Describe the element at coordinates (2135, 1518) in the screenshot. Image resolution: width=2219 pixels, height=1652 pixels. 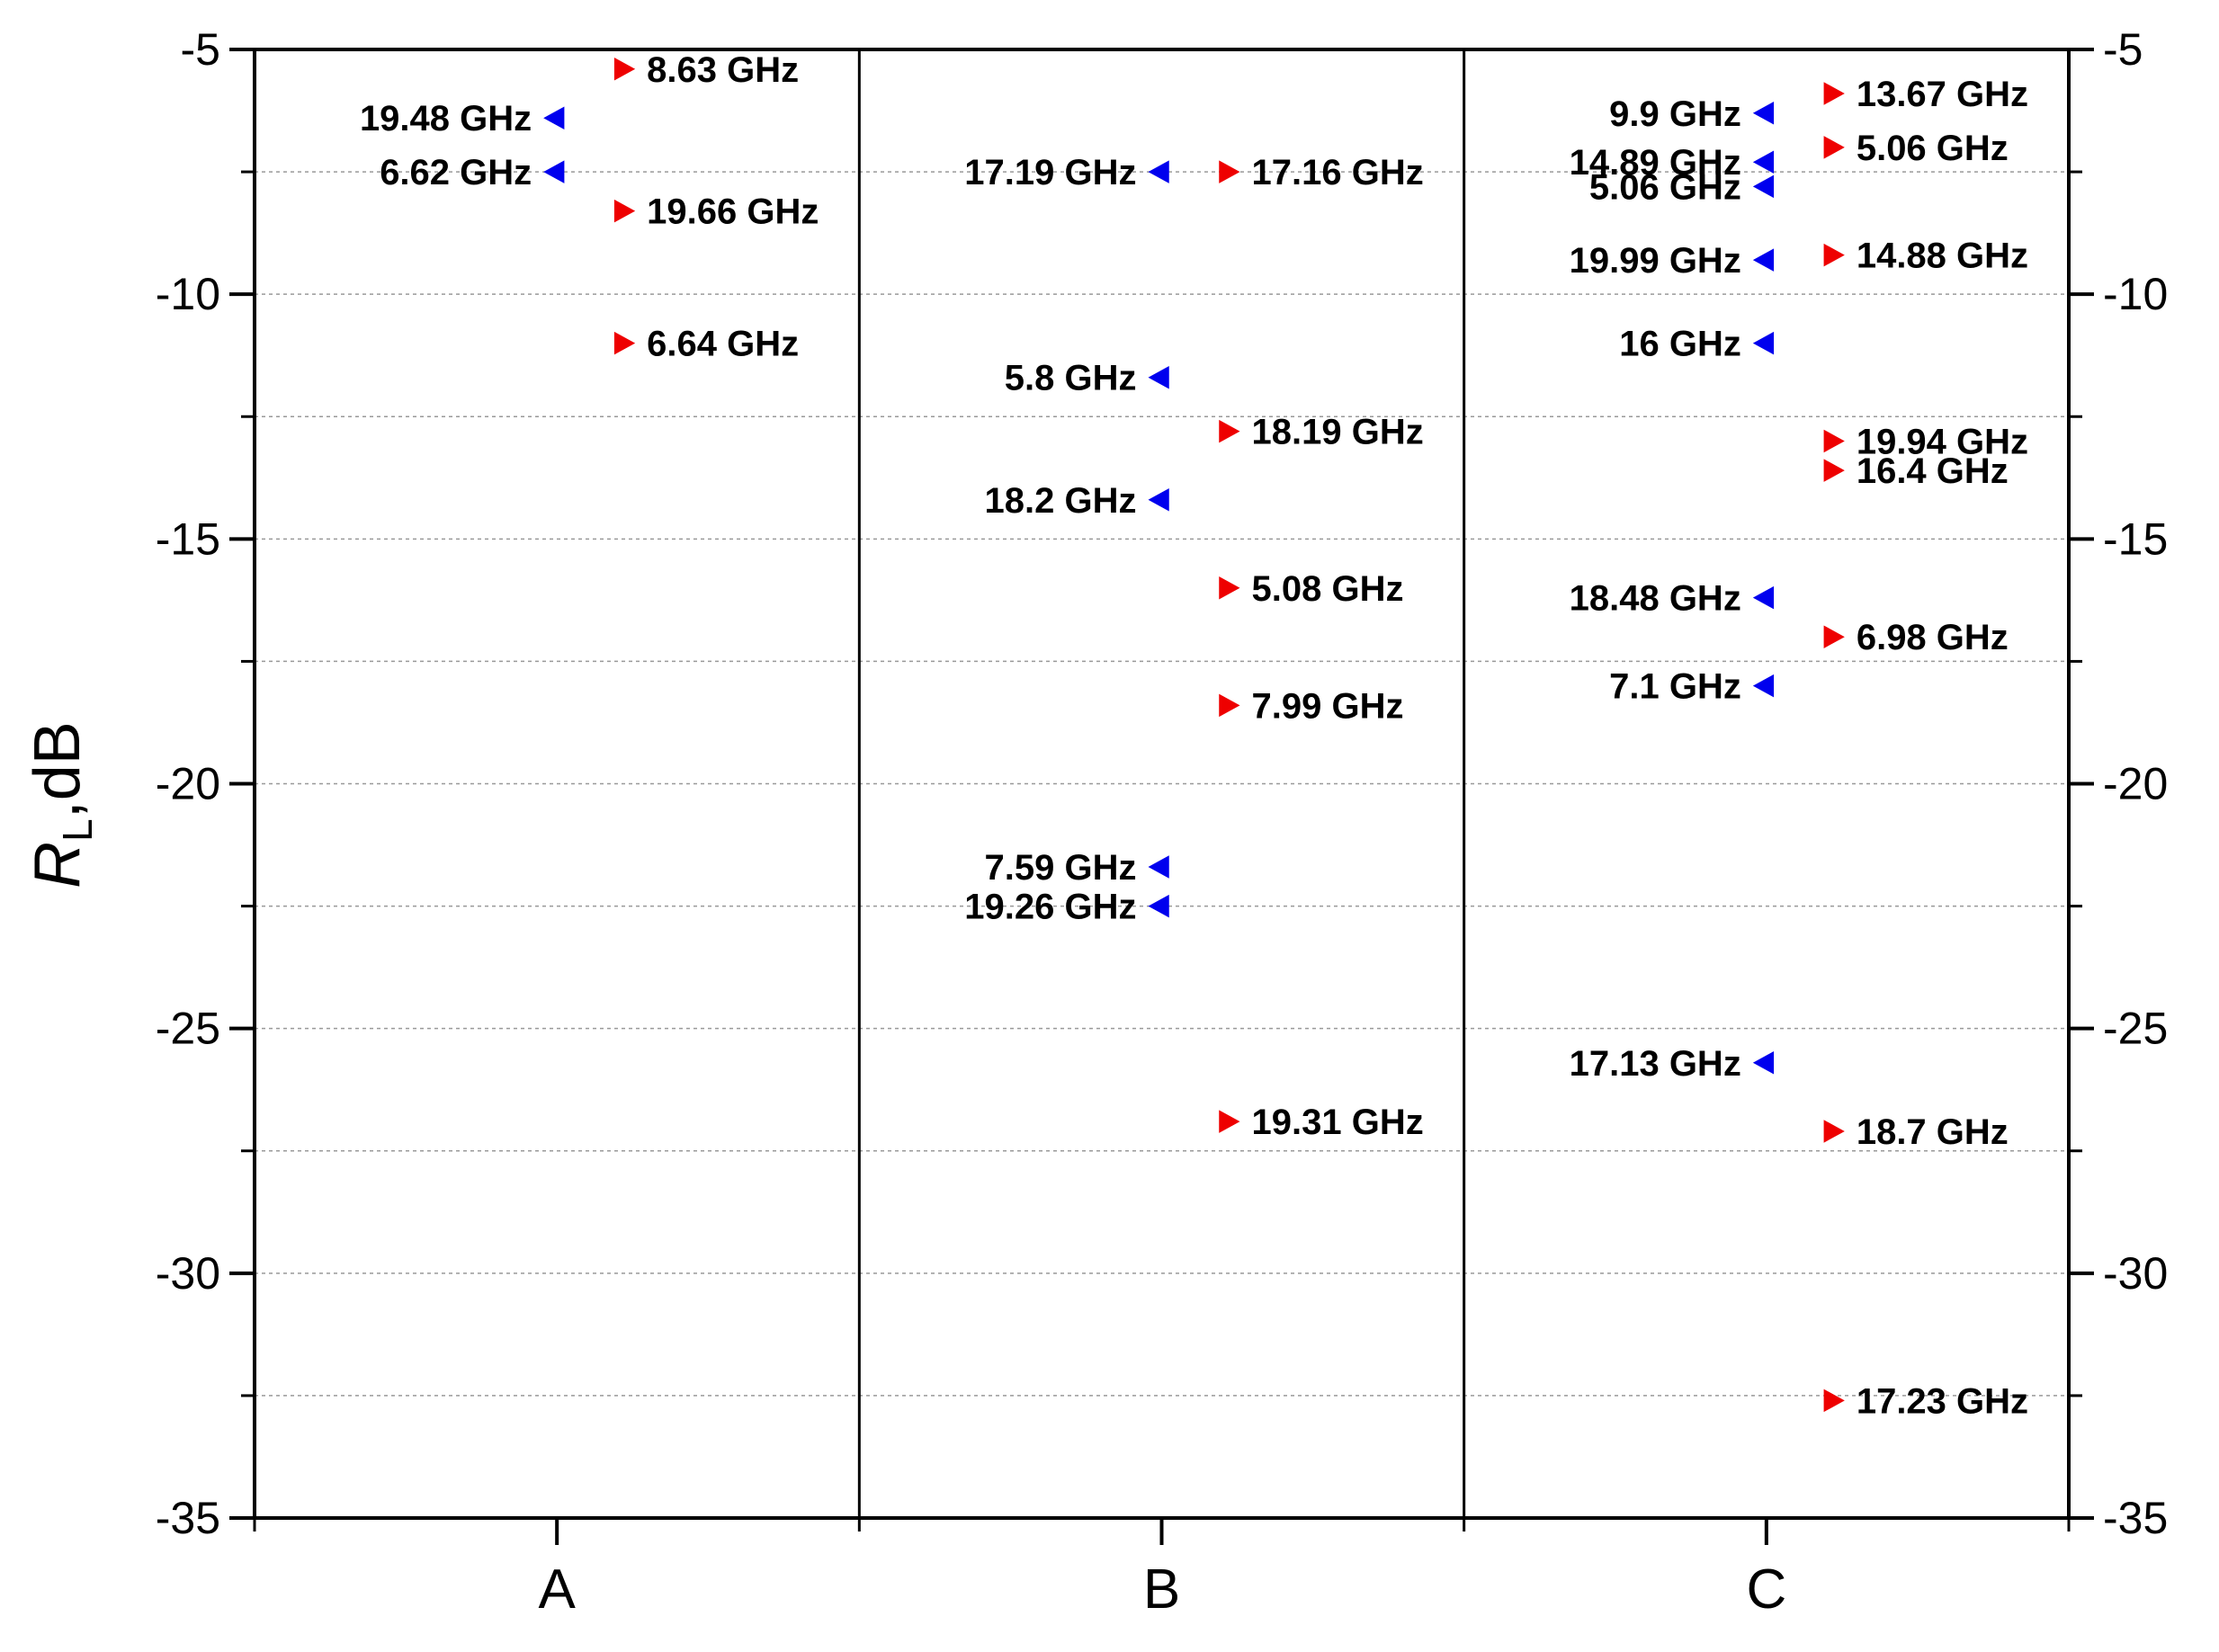
I see `y-tick-label-right: -35` at that location.